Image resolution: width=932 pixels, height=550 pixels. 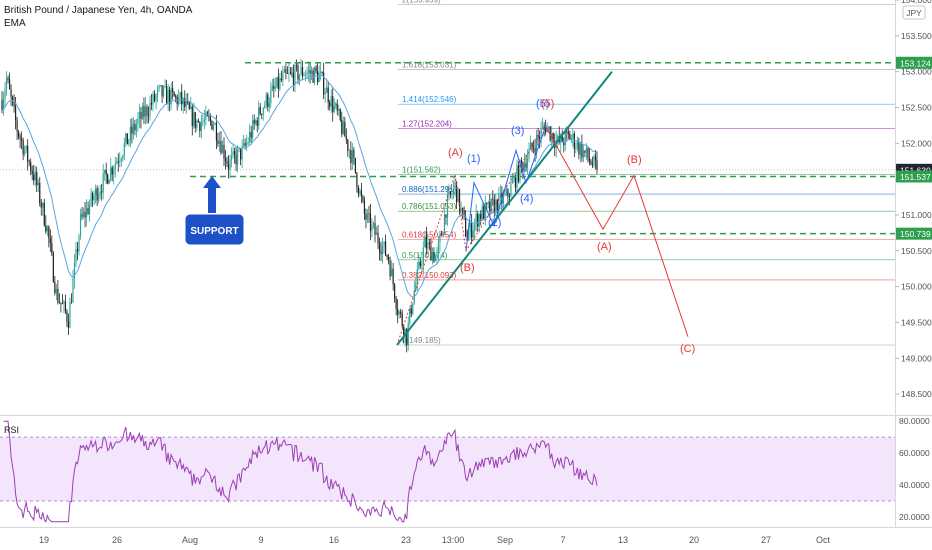 I want to click on fib-level: 0.5(150.374), so click(x=646, y=256).